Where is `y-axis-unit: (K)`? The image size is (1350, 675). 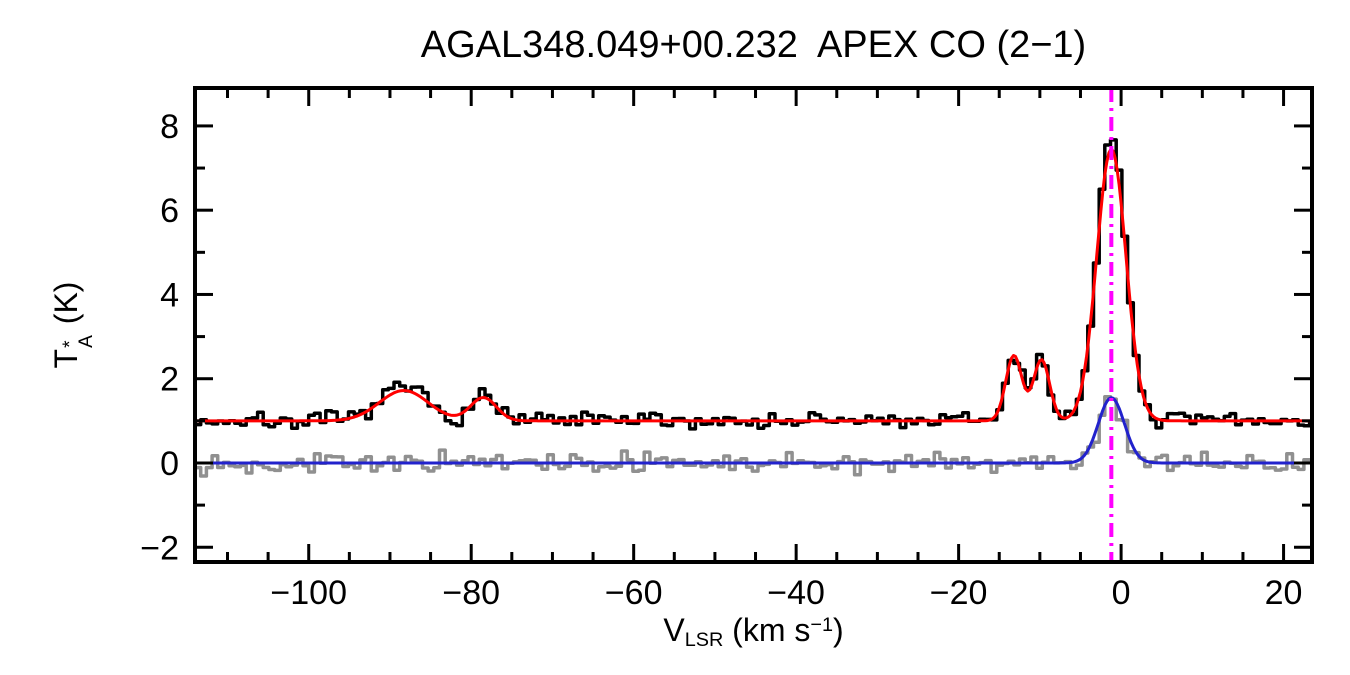
y-axis-unit: (K) is located at coordinates (66, 307).